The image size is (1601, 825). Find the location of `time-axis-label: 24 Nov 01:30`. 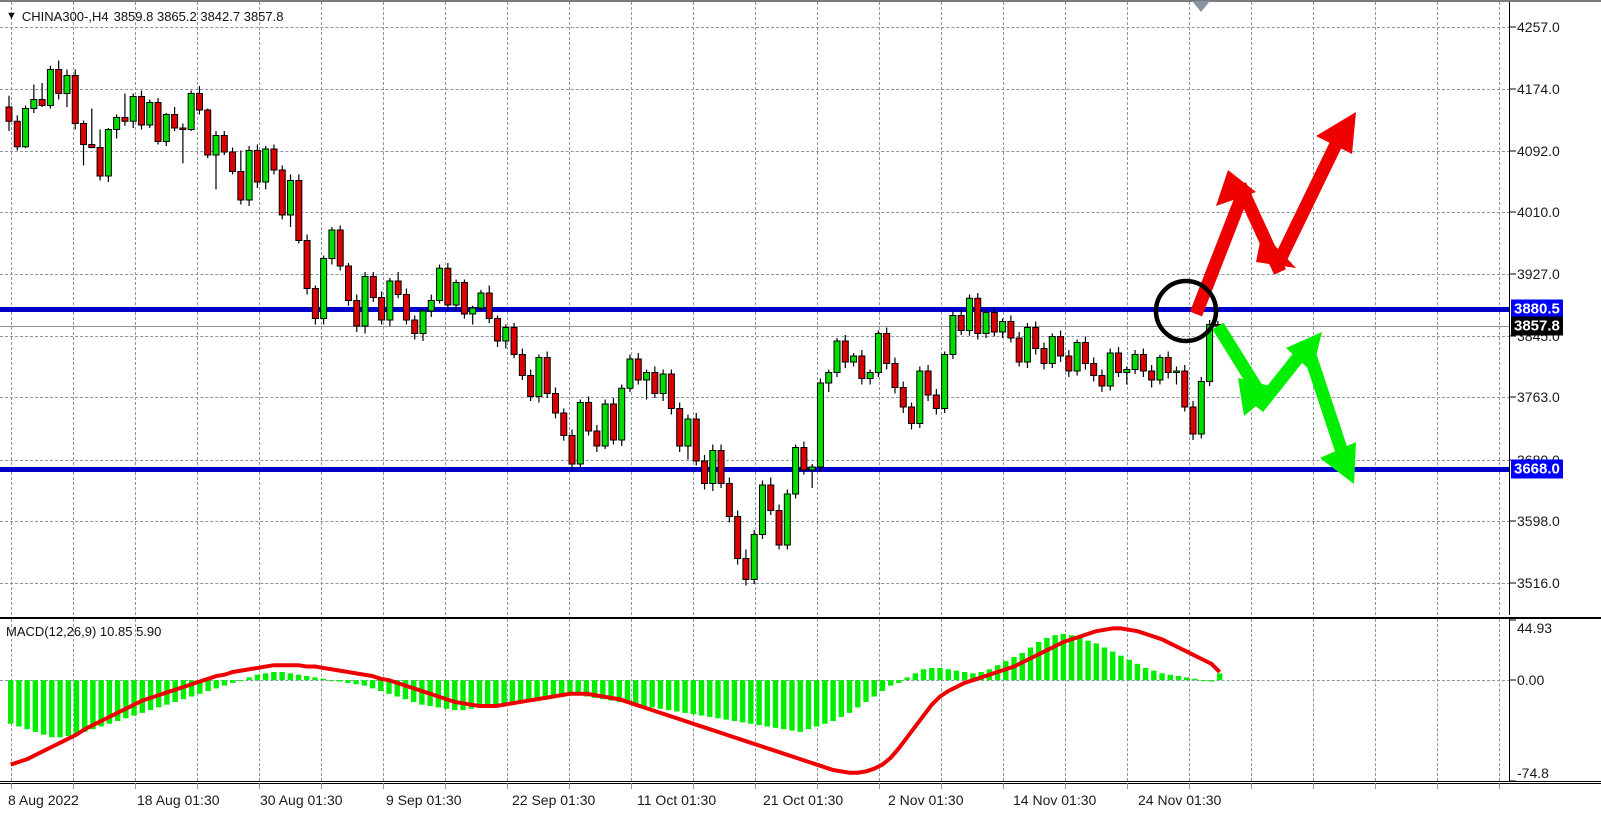

time-axis-label: 24 Nov 01:30 is located at coordinates (1180, 800).